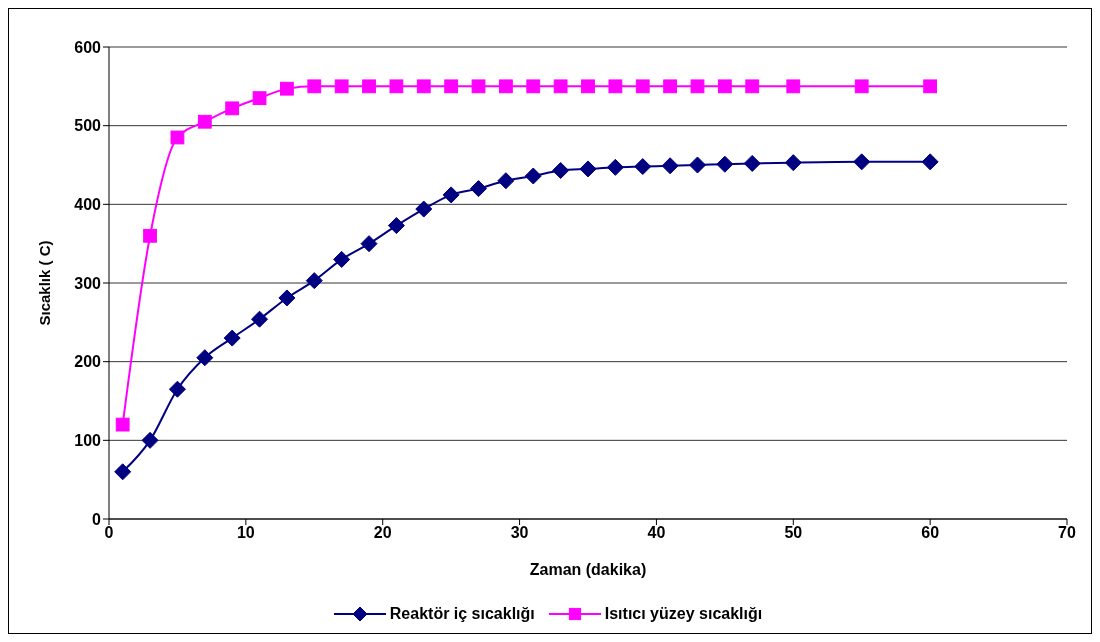 The image size is (1100, 642). What do you see at coordinates (793, 533) in the screenshot?
I see `x-tick-label: 50` at bounding box center [793, 533].